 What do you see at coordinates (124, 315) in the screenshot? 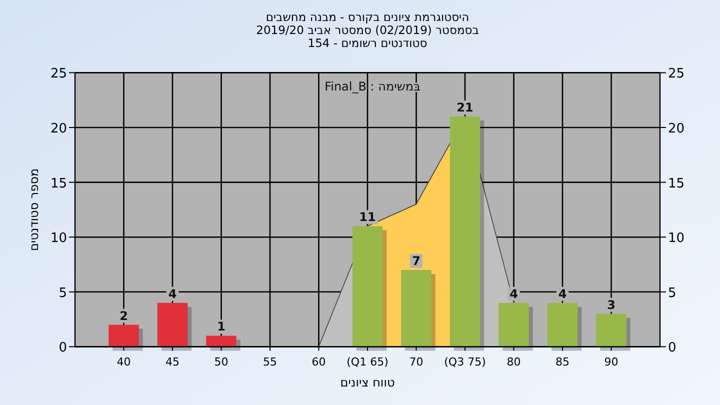
I see `data-label: 2` at bounding box center [124, 315].